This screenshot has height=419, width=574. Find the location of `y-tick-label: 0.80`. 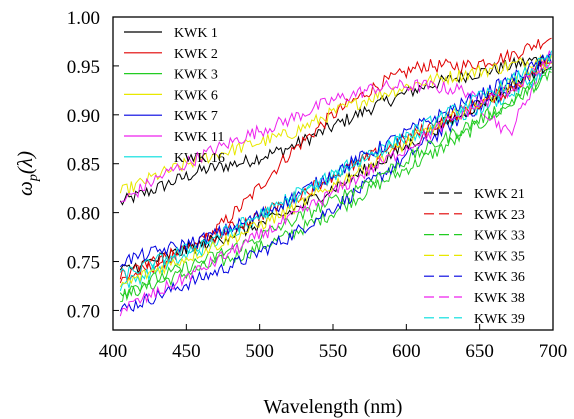

y-tick-label: 0.80 is located at coordinates (83, 214).